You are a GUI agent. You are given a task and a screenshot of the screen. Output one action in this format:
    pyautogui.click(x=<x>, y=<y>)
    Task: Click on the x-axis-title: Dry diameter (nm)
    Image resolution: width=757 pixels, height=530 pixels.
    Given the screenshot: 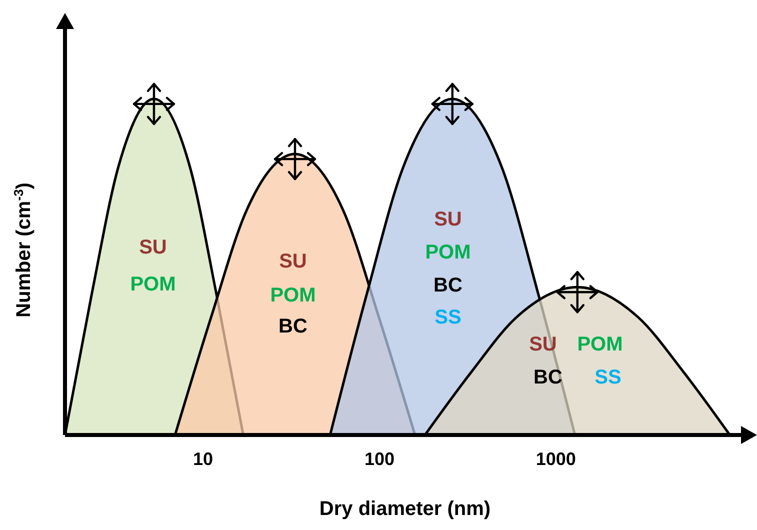 What is the action you would take?
    pyautogui.click(x=405, y=509)
    